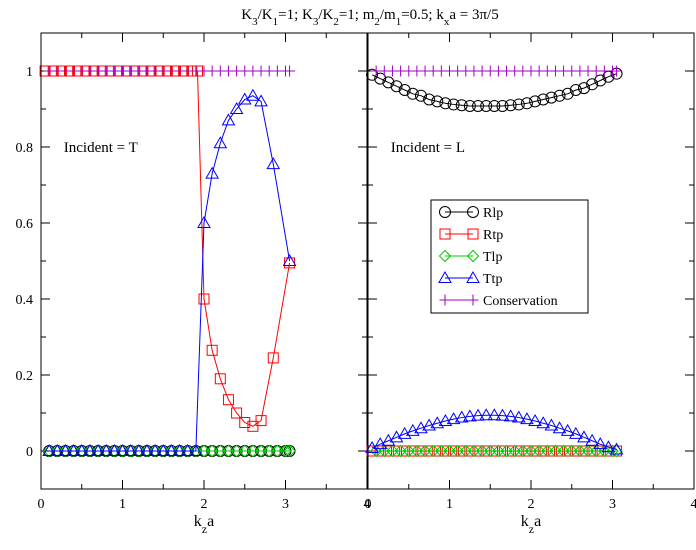 This screenshot has height=550, width=696. I want to click on legend-label: Conservation, so click(520, 301).